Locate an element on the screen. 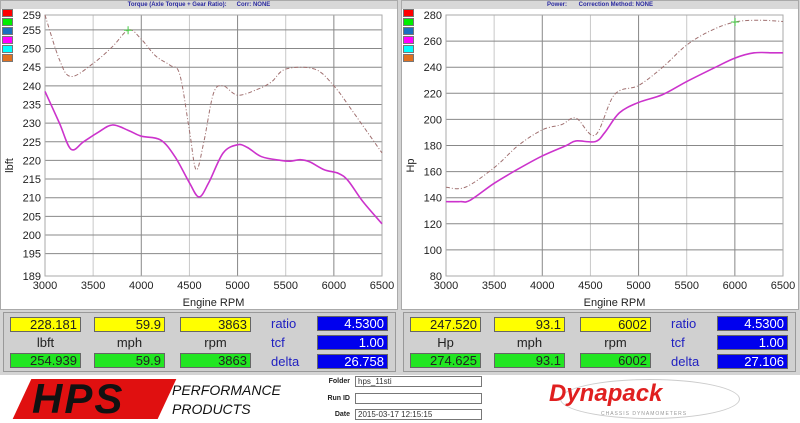 This screenshot has height=423, width=800. dynapack-logo: Dynapack CHASSIS DYNAMOMETERS is located at coordinates (644, 399).